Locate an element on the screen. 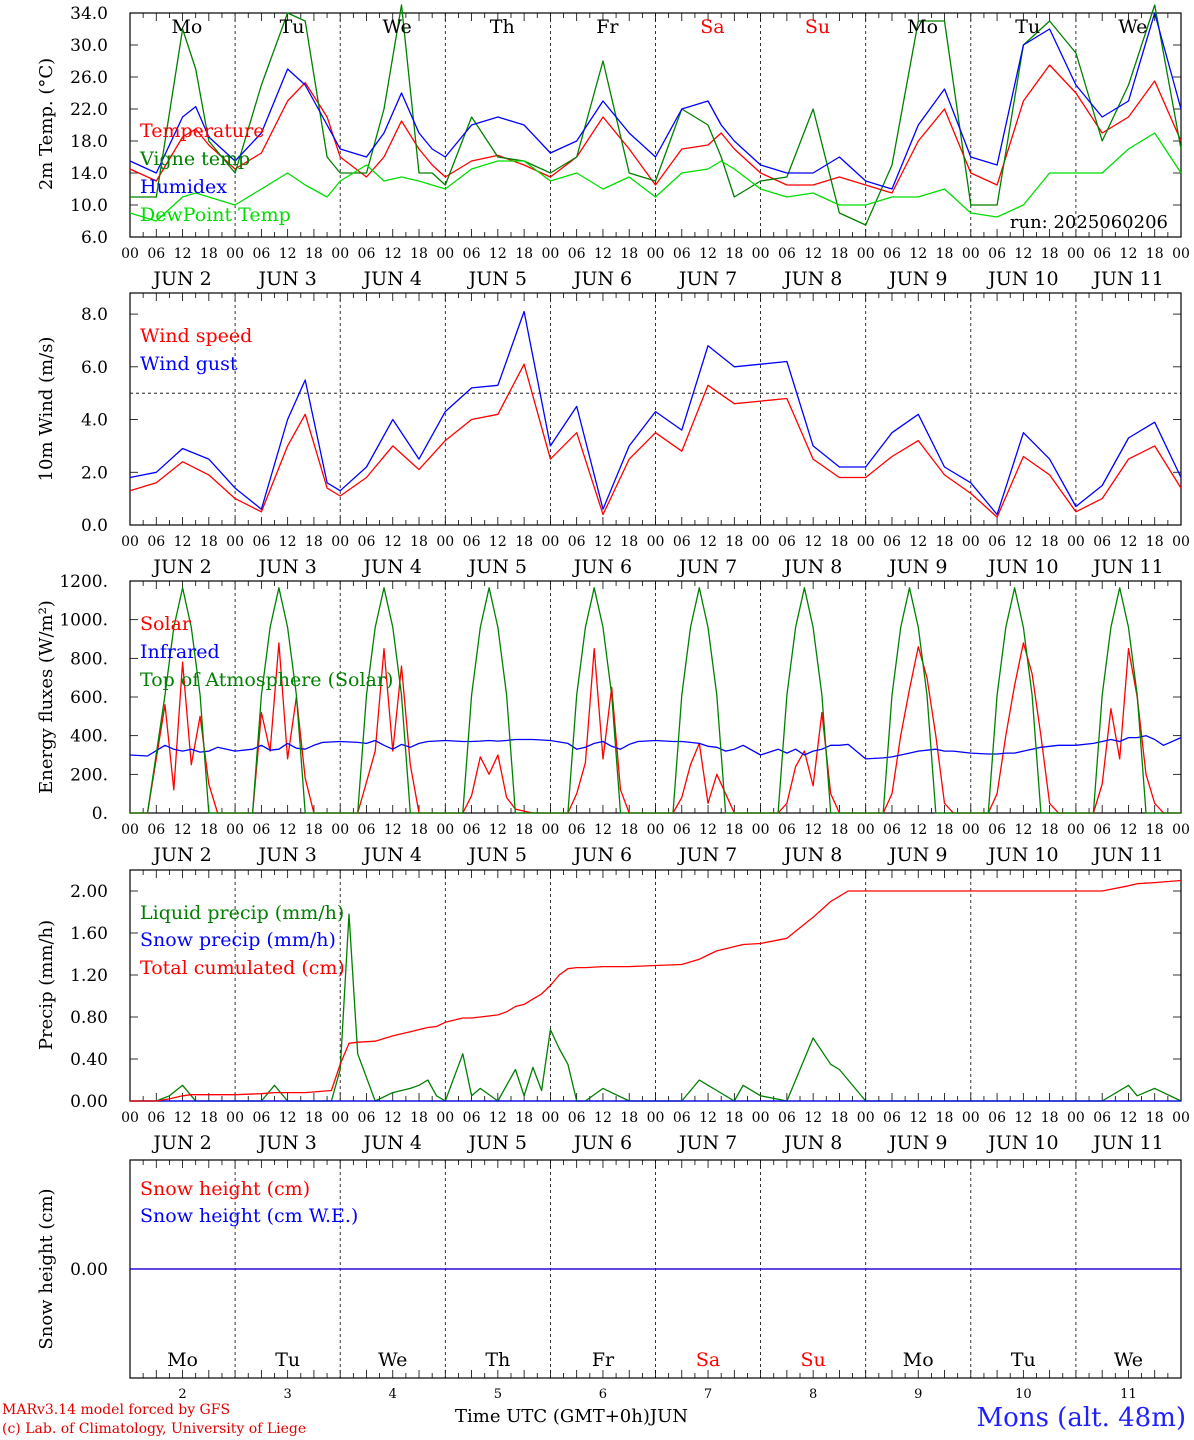  y-tick-label: 1.20 is located at coordinates (89, 976).